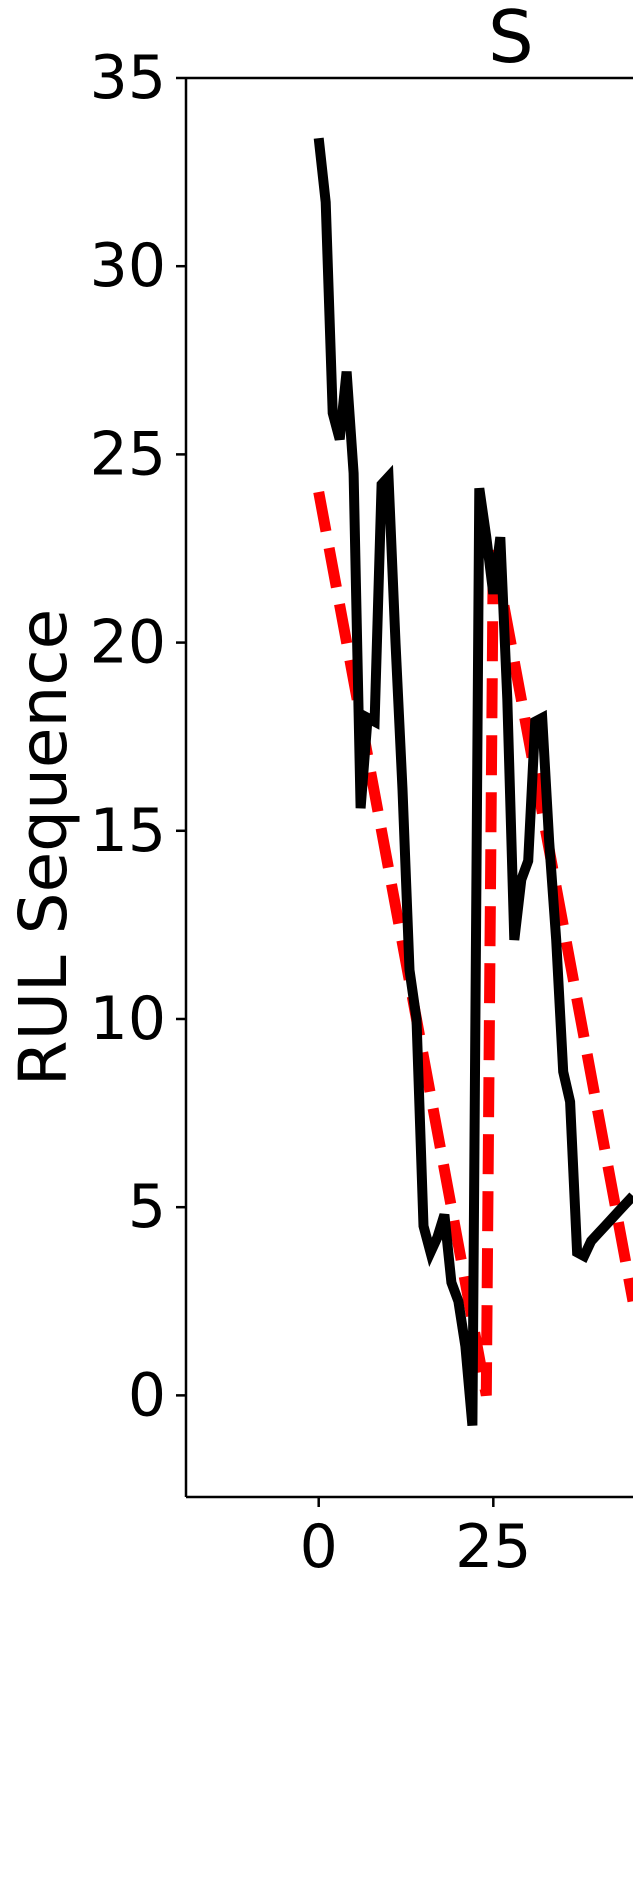 This screenshot has height=1893, width=633. Describe the element at coordinates (511, 39) in the screenshot. I see `chart-title: S` at that location.